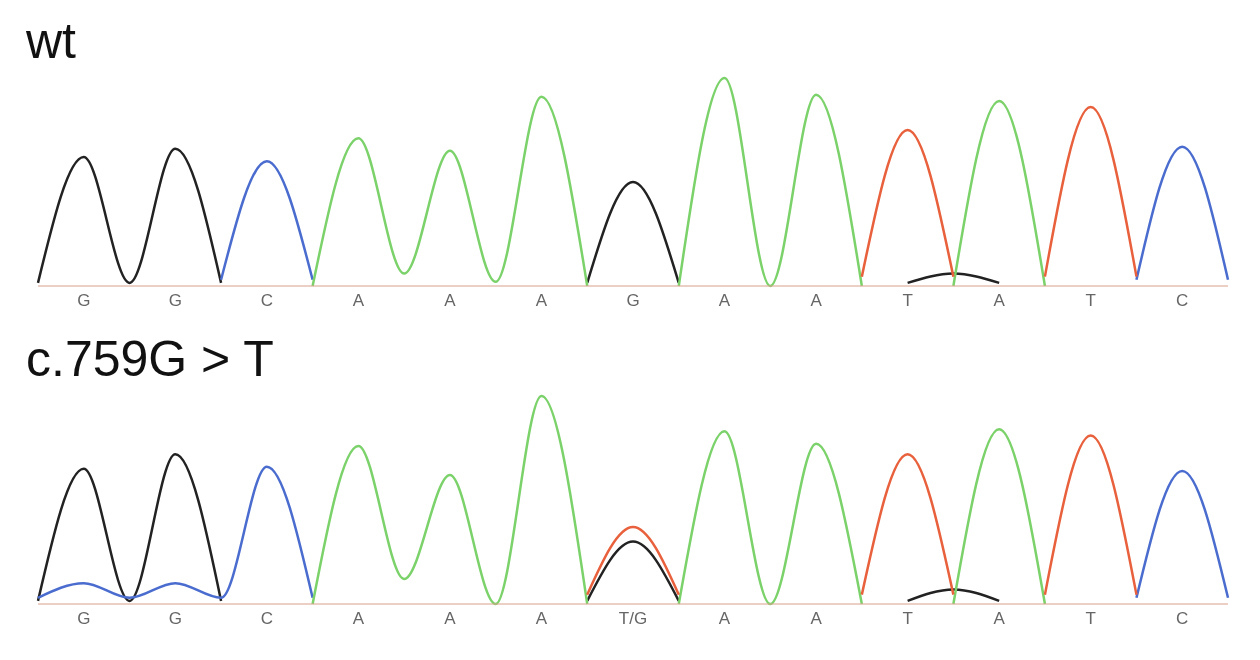 Image resolution: width=1260 pixels, height=660 pixels. Describe the element at coordinates (51, 41) in the screenshot. I see `chart-title: wt` at that location.